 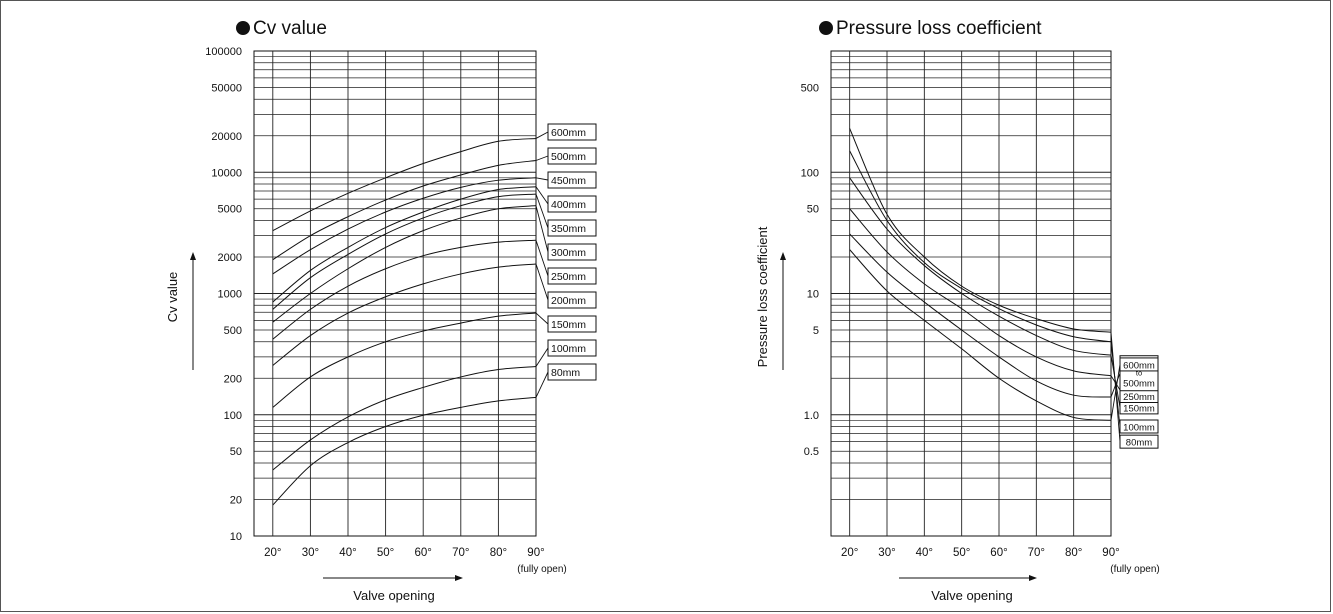 What do you see at coordinates (886, 553) in the screenshot?
I see `plc-x-tick-label: 30°` at bounding box center [886, 553].